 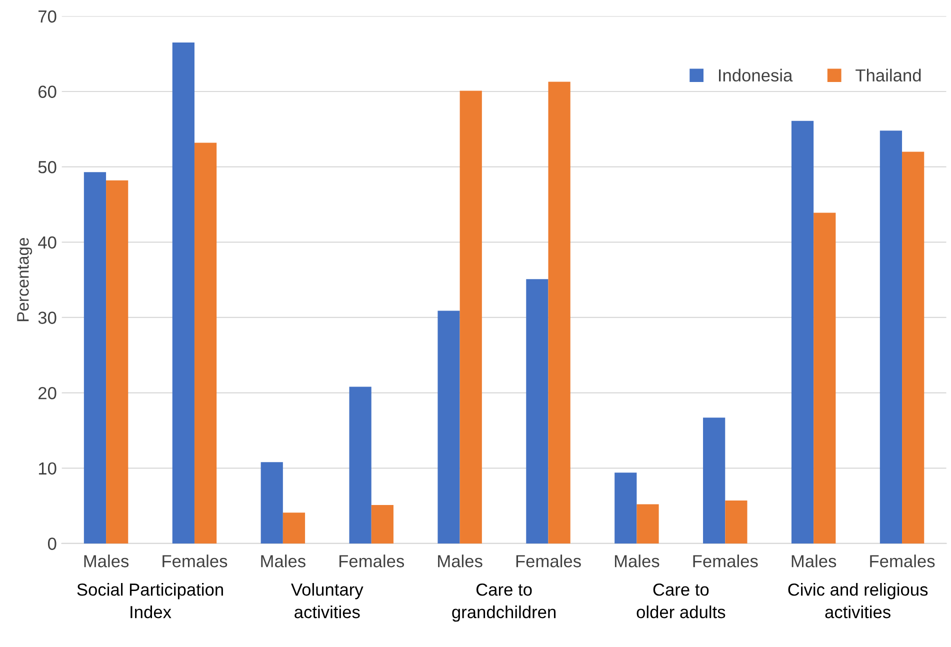 I want to click on y-tick-label: 40, so click(x=47, y=242).